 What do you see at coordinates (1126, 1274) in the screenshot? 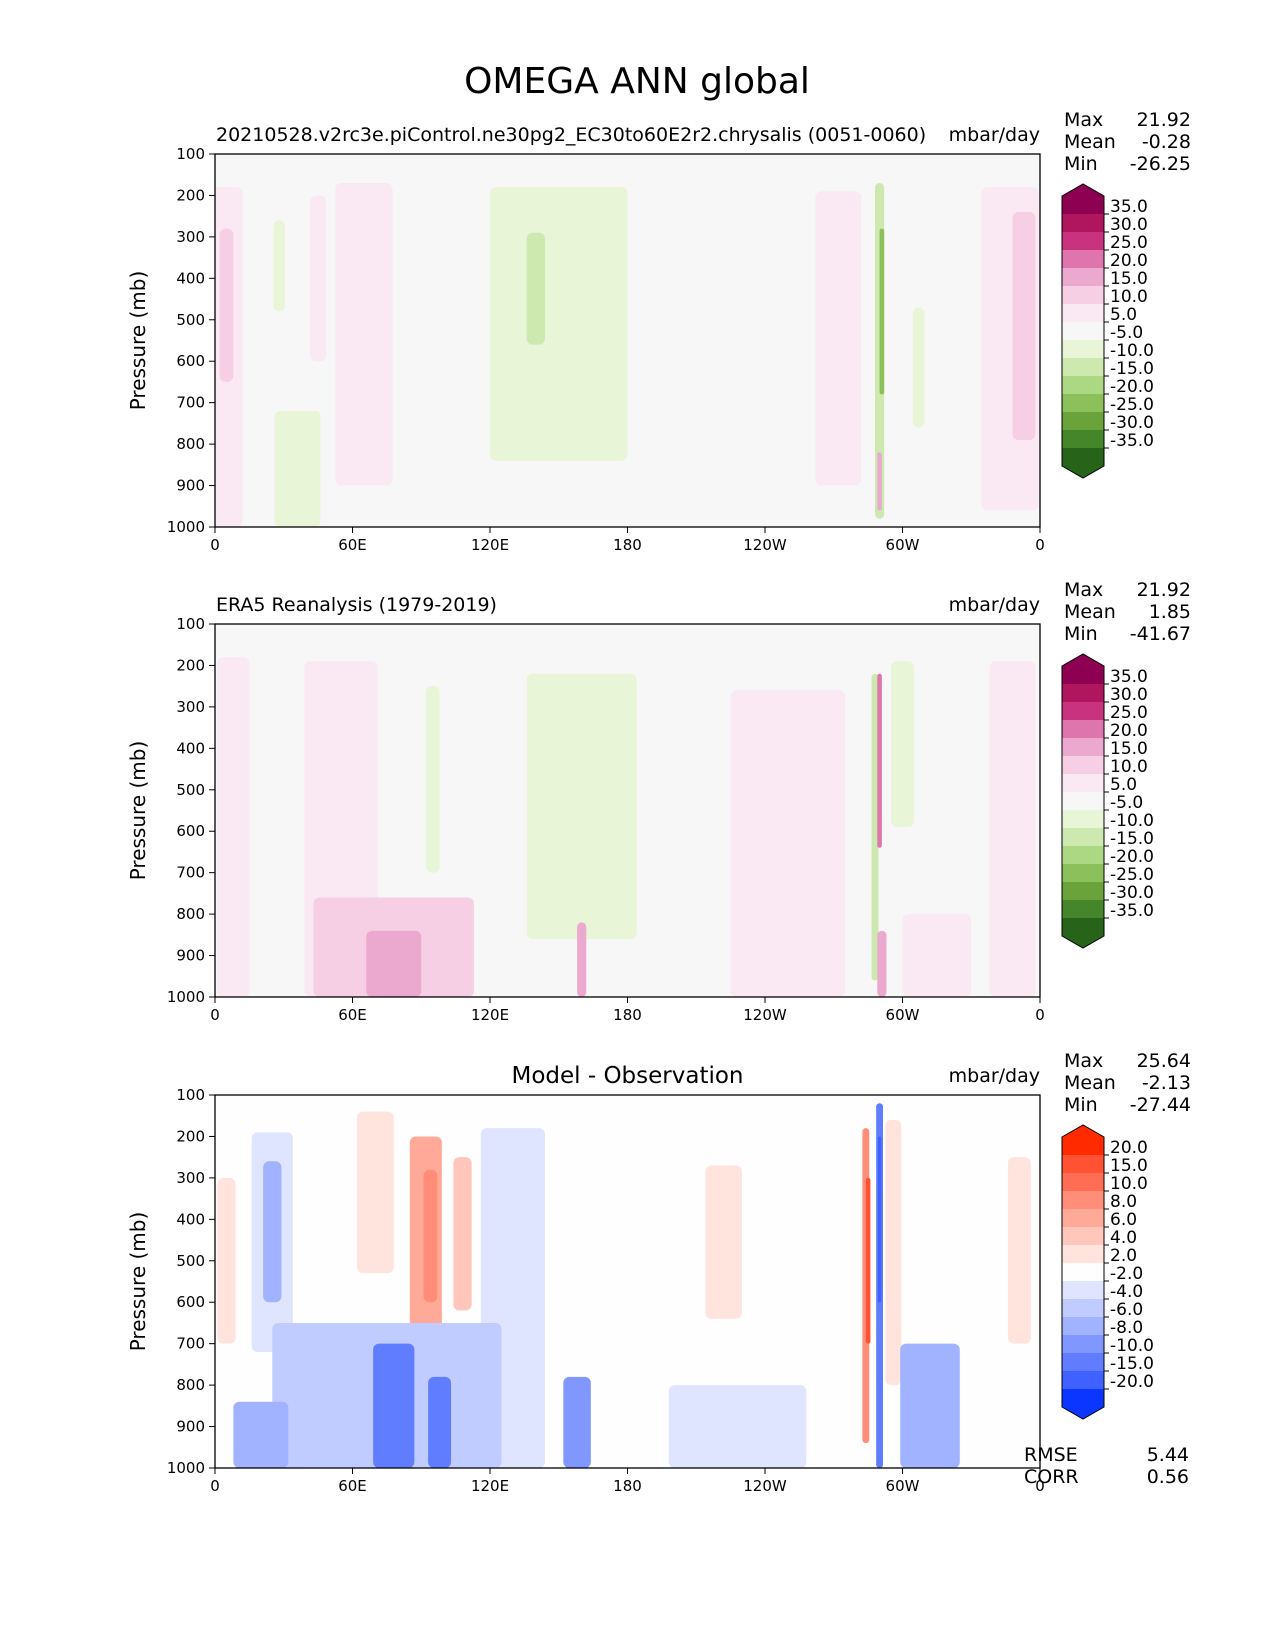
I see `colorbar-label: -2.0` at bounding box center [1126, 1274].